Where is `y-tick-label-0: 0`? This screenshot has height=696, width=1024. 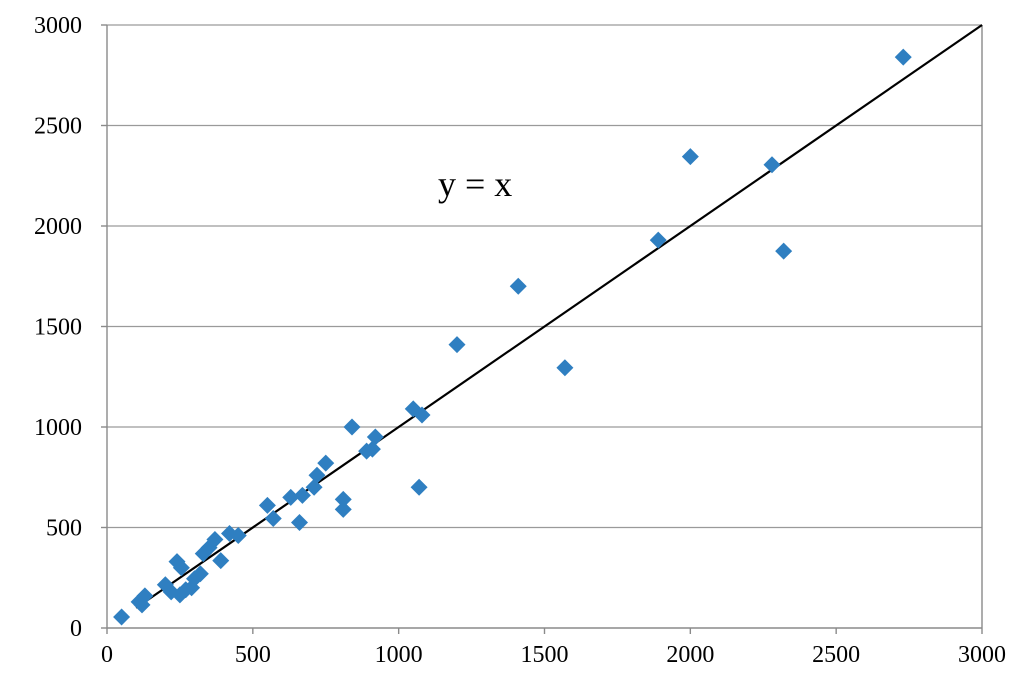 y-tick-label-0: 0 is located at coordinates (76, 629).